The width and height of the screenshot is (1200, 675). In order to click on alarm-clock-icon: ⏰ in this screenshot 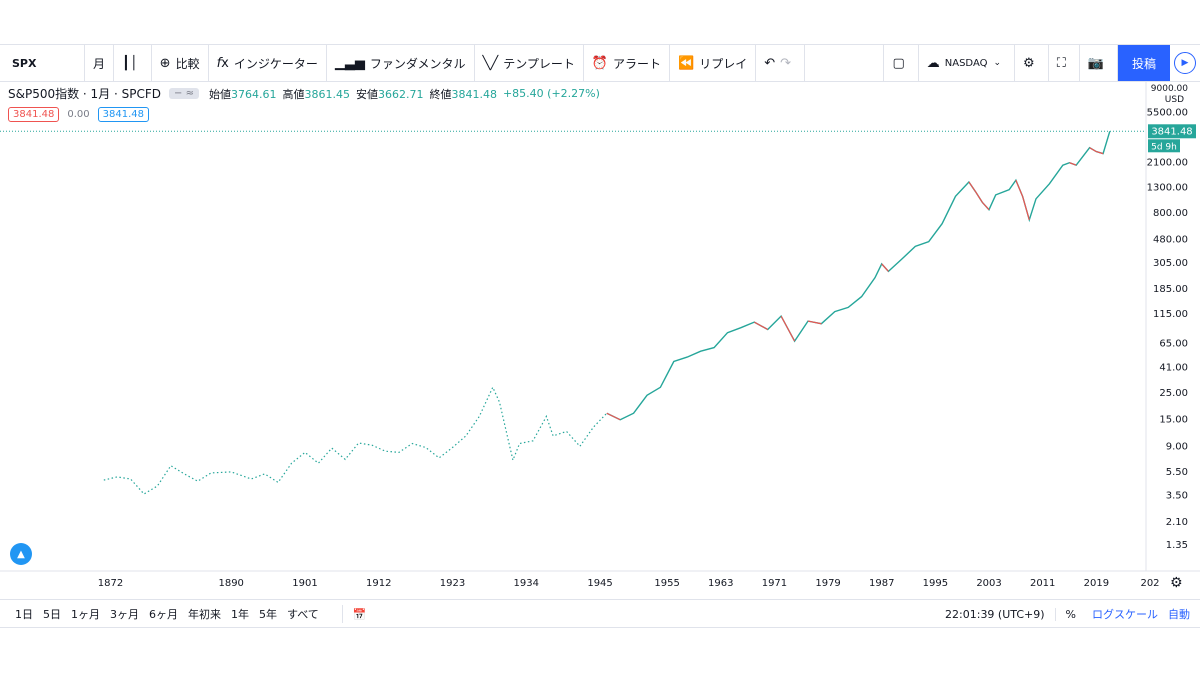, I will do `click(600, 63)`.